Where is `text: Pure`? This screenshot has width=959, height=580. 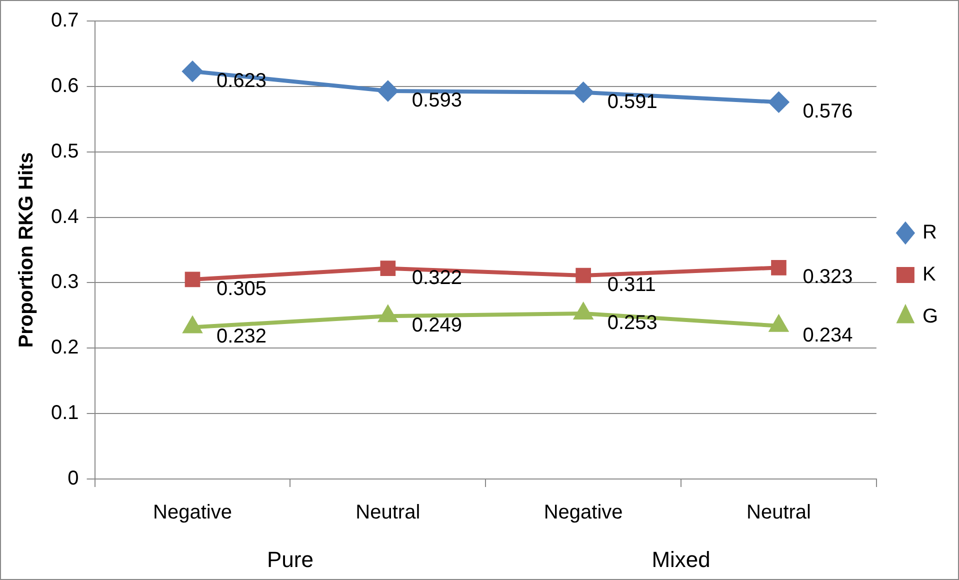 text: Pure is located at coordinates (290, 559).